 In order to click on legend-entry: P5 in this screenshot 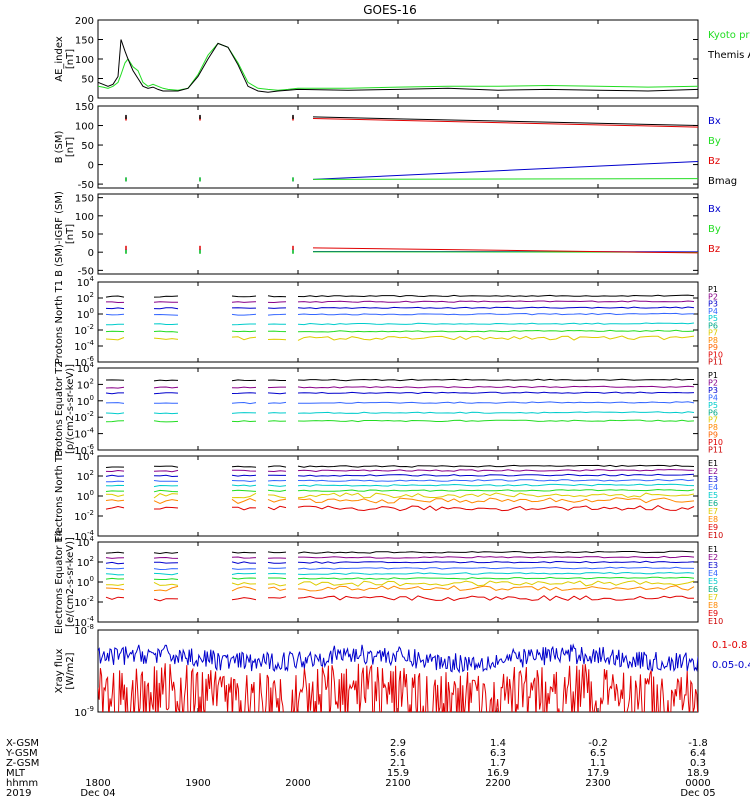, I will do `click(713, 318)`.